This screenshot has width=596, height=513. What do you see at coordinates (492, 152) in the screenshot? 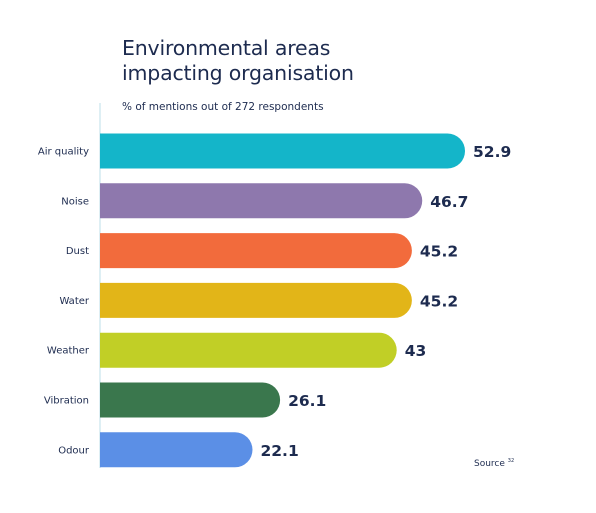
I see `value-label: 52.9` at bounding box center [492, 152].